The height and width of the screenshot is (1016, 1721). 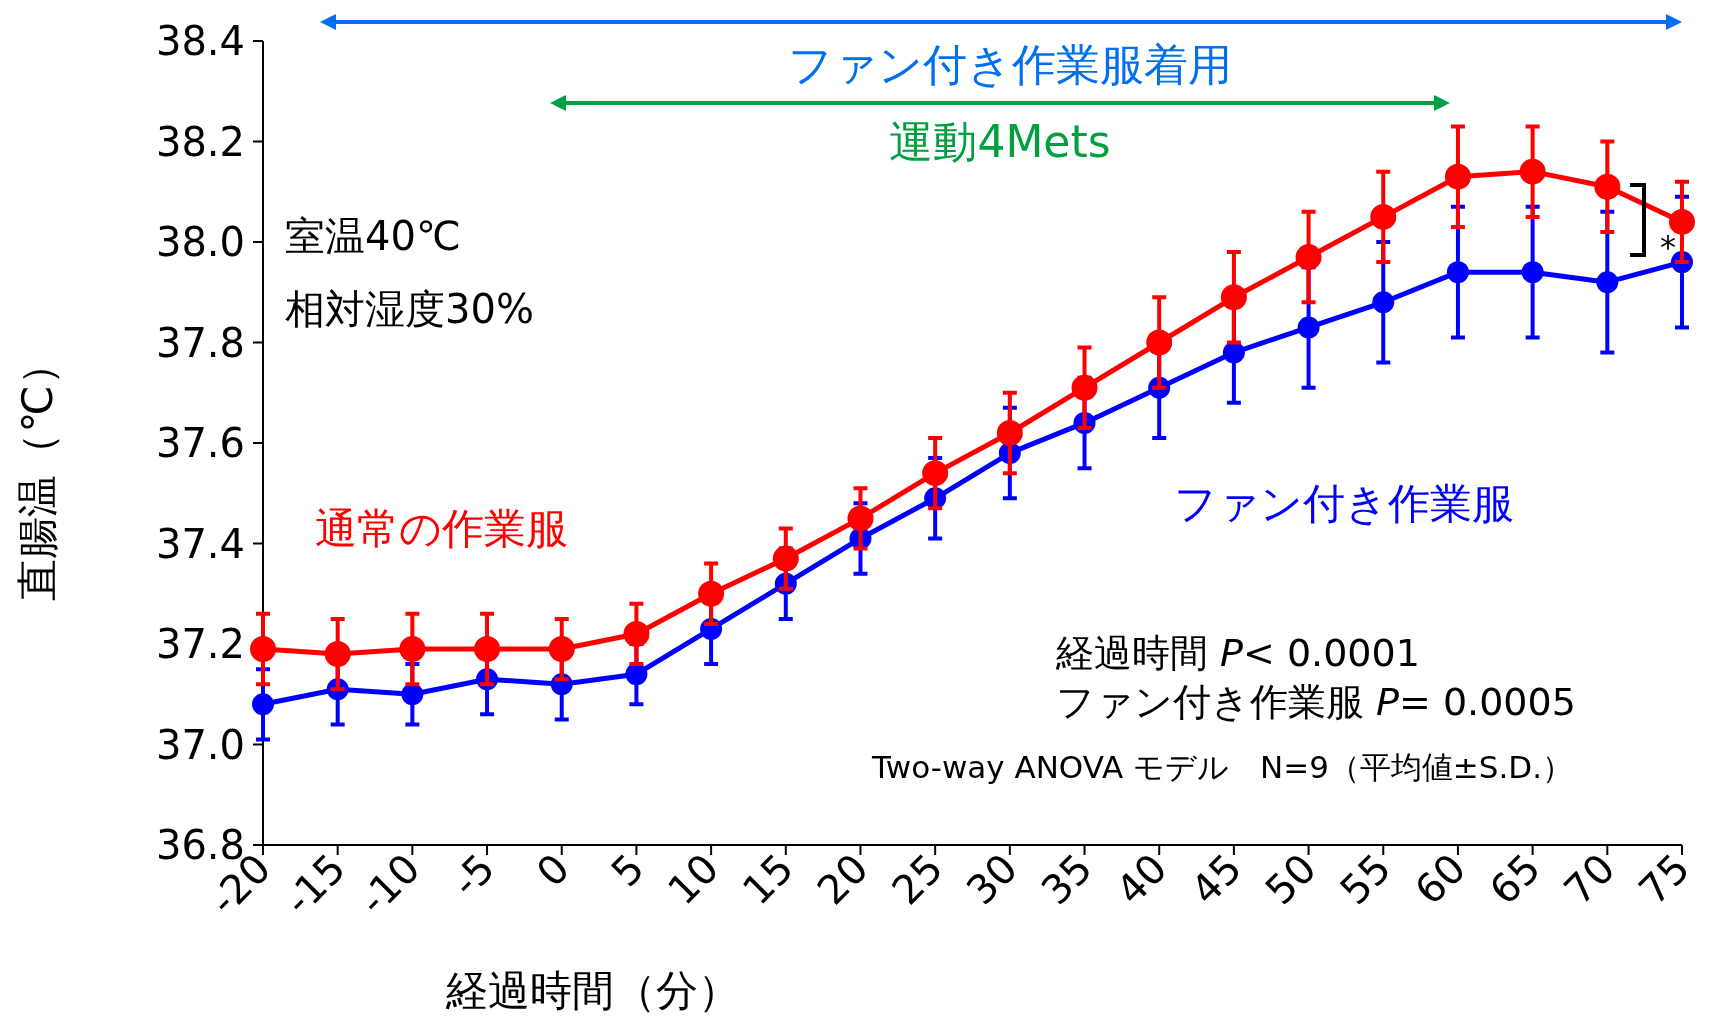 I want to click on x-tick-label: 65, so click(x=1514, y=879).